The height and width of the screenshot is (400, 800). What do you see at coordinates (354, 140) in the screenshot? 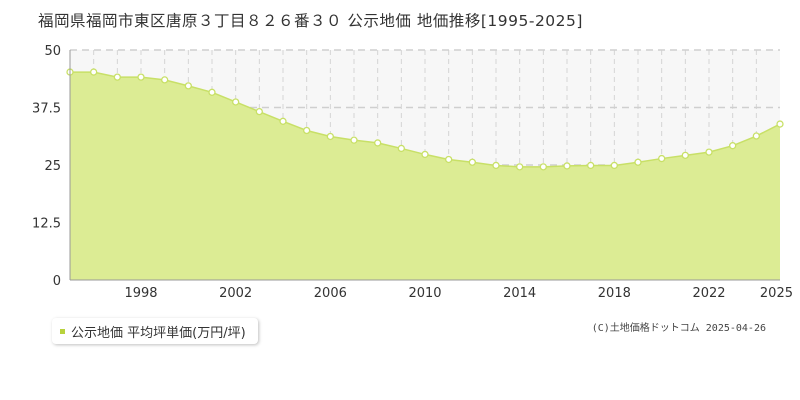
I see `data-point-2007` at bounding box center [354, 140].